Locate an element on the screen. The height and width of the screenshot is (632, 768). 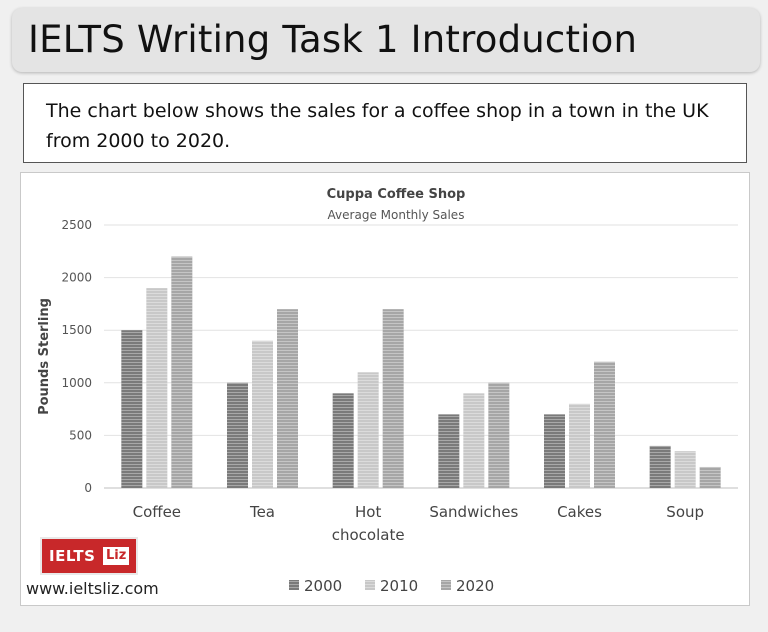
y-tick-label: 2000 is located at coordinates (76, 278).